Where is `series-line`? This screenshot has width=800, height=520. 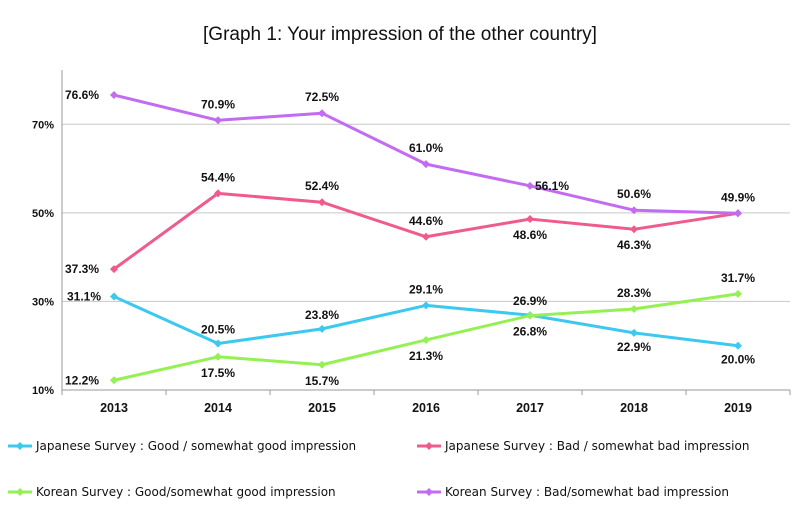 series-line is located at coordinates (426, 231).